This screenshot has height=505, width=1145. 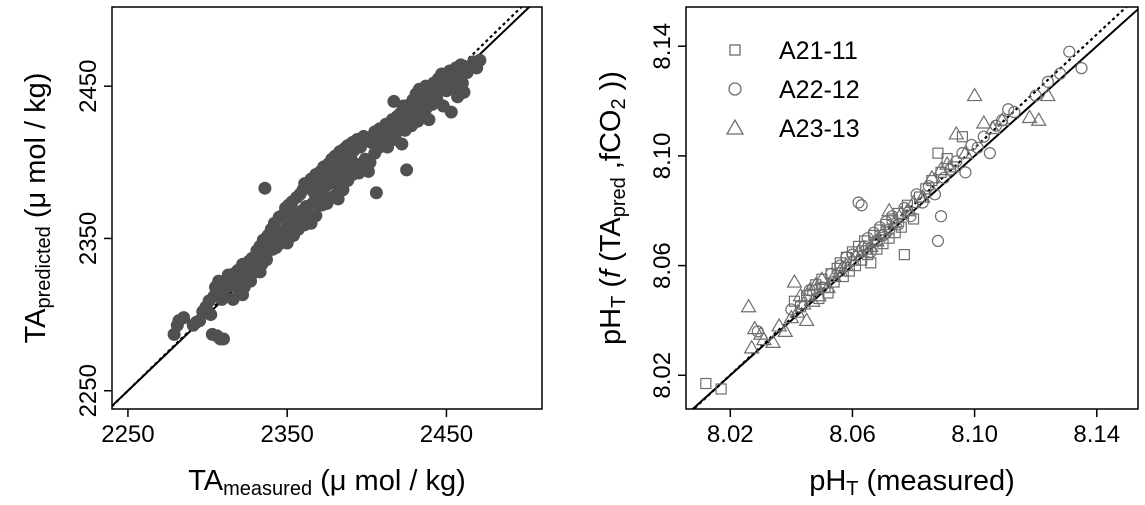 I want to click on y-tick-label: 8.06, so click(x=662, y=265).